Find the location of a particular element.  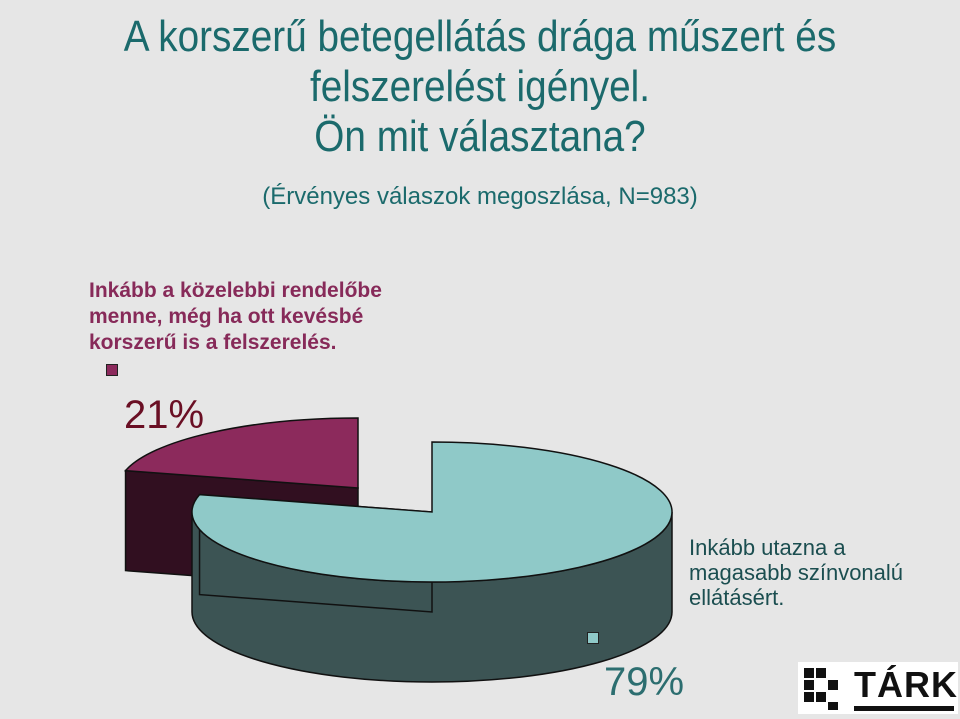

data-label-near: 21% is located at coordinates (164, 415).